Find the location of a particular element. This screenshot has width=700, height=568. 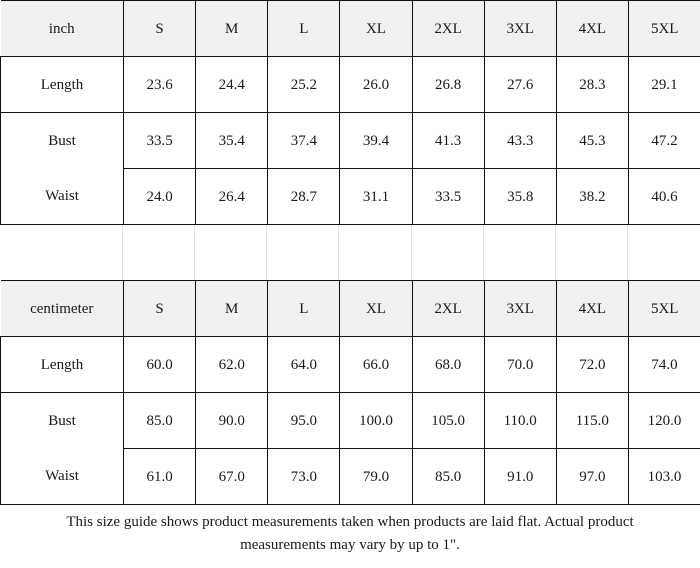

cell-waist-m: 67.0 is located at coordinates (232, 477).